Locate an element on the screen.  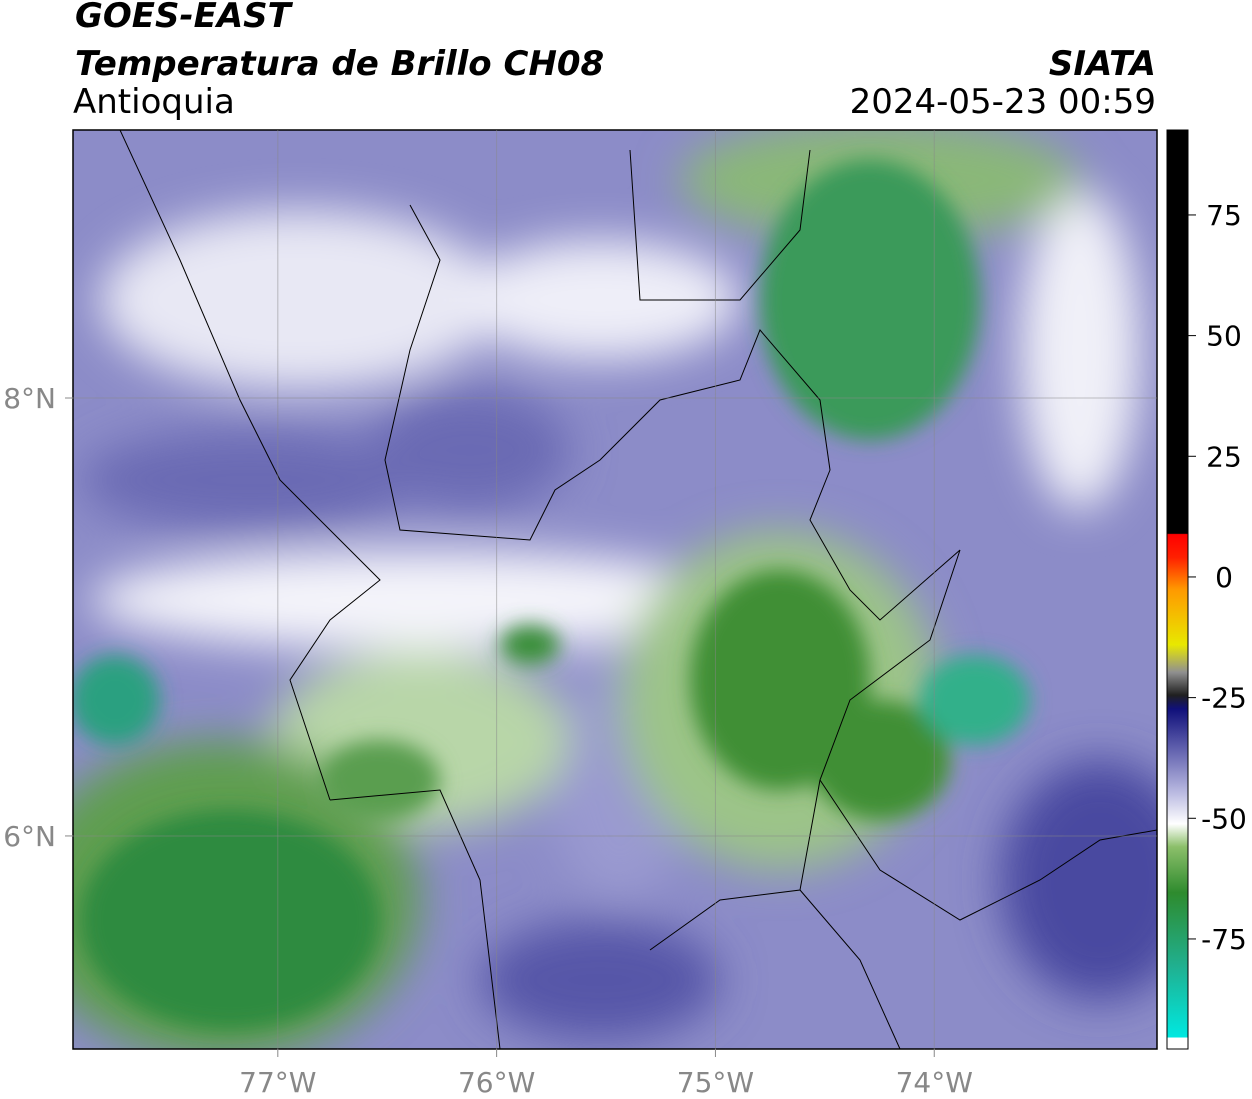
region-label: Antioquia is located at coordinates (154, 102).